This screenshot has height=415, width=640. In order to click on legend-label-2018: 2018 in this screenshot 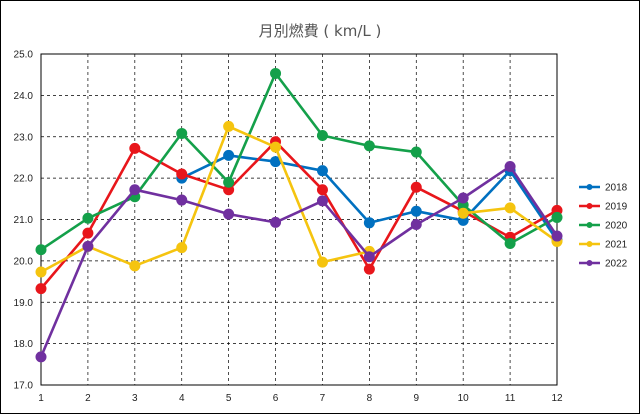, I will do `click(616, 188)`.